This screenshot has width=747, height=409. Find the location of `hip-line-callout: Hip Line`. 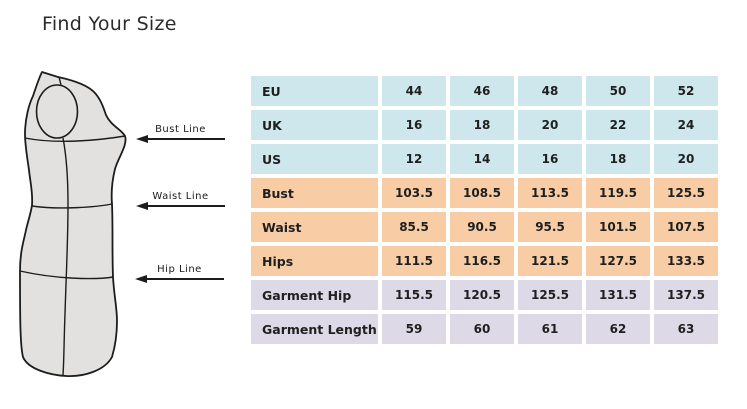

hip-line-callout: Hip Line is located at coordinates (179, 273).